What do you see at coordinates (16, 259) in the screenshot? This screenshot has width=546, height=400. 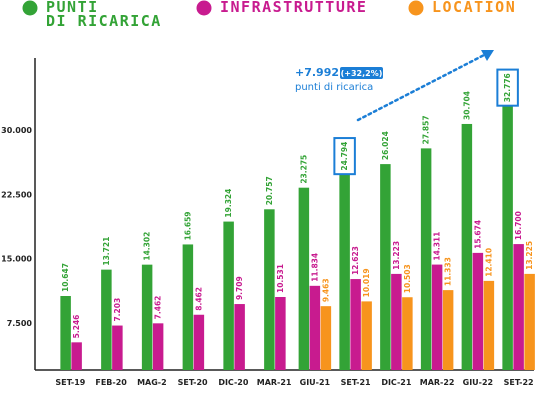 I see `y-tick-label-2: 15.000` at bounding box center [16, 259].